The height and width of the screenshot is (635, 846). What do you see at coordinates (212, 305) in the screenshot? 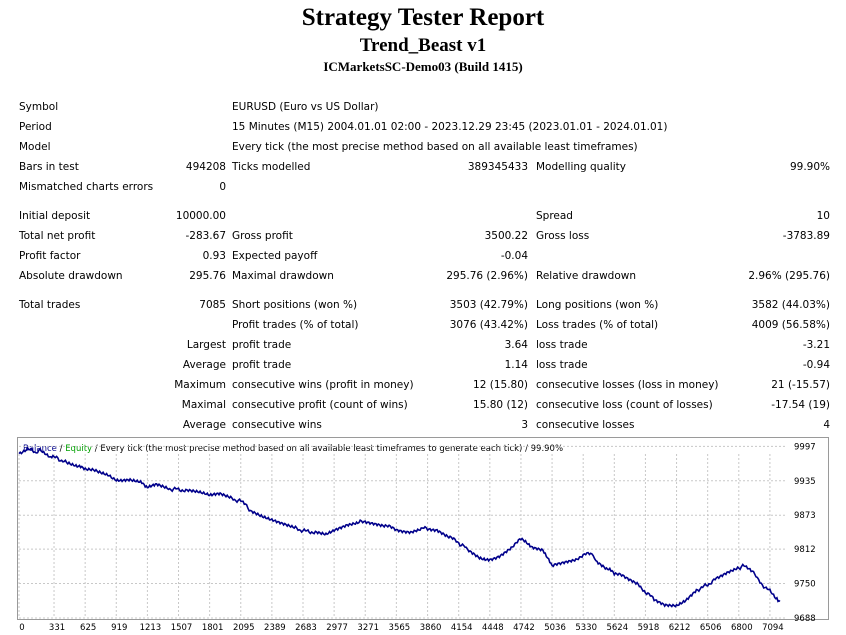
I see `total-trades-value: 7085` at bounding box center [212, 305].